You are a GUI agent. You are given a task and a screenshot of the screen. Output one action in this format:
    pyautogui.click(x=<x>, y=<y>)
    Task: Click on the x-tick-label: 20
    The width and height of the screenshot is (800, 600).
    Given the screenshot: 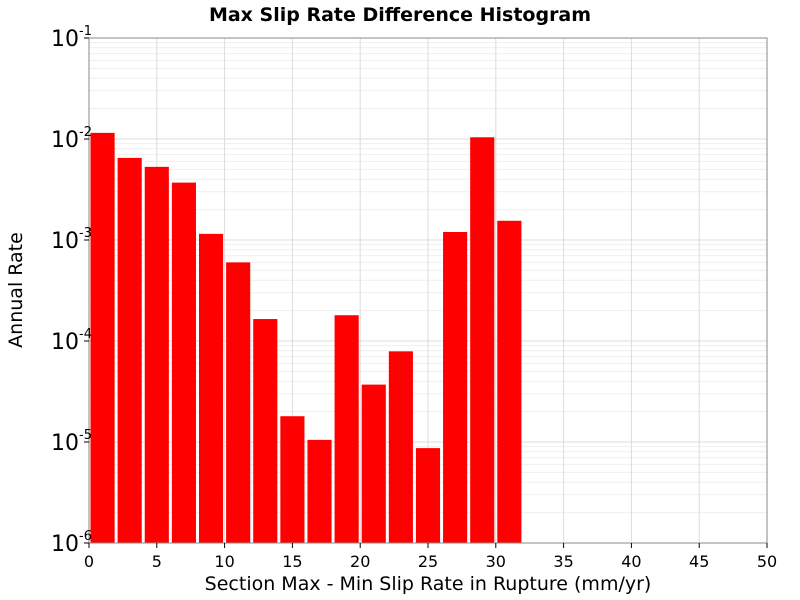 What is the action you would take?
    pyautogui.click(x=360, y=561)
    